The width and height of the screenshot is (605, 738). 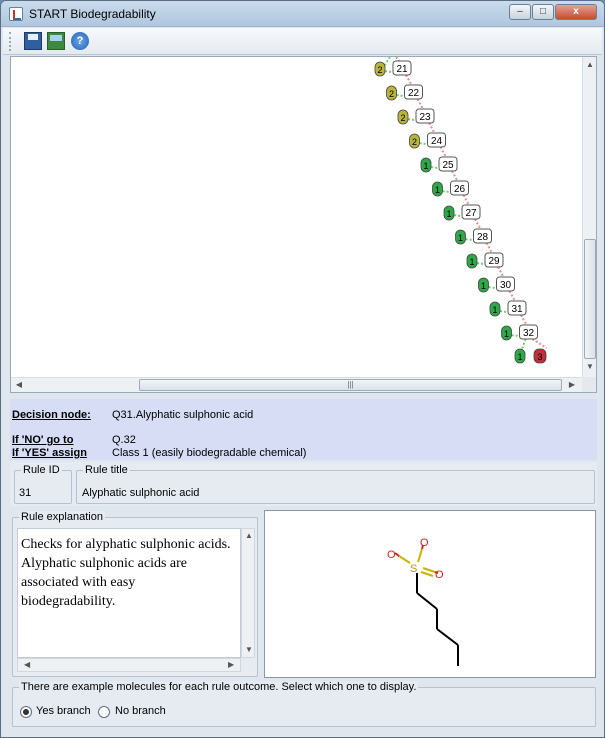 What do you see at coordinates (209, 453) in the screenshot?
I see `if-yes-value: Class 1 (easily biodegradable chemical)` at bounding box center [209, 453].